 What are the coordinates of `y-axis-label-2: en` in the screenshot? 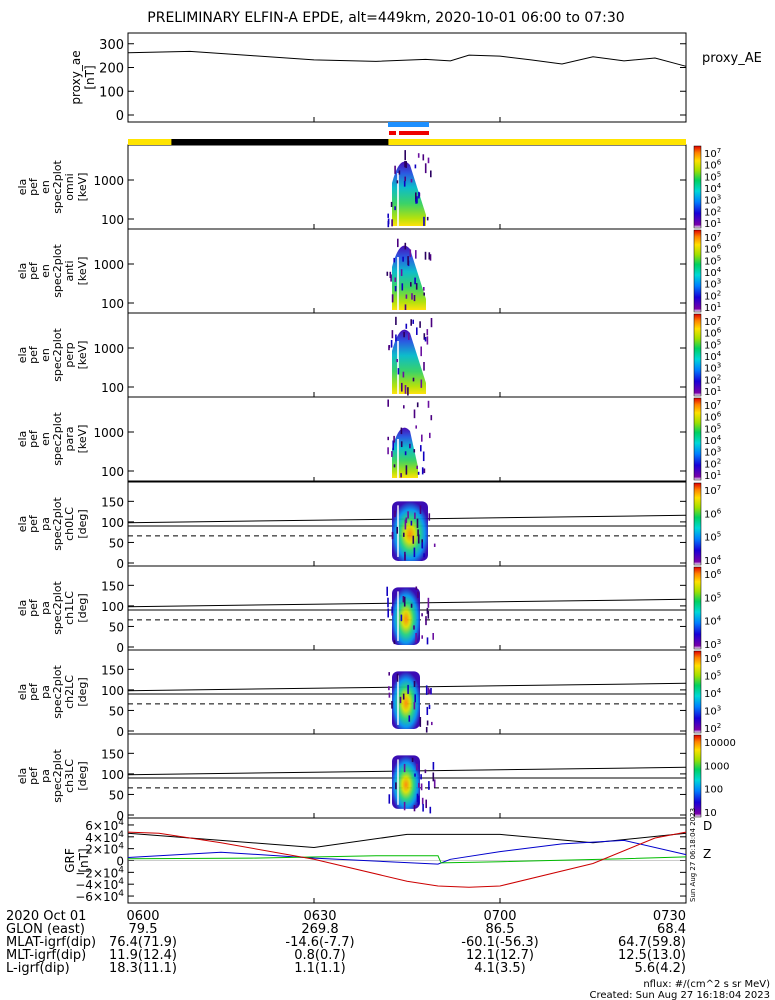 It's located at (45, 355).